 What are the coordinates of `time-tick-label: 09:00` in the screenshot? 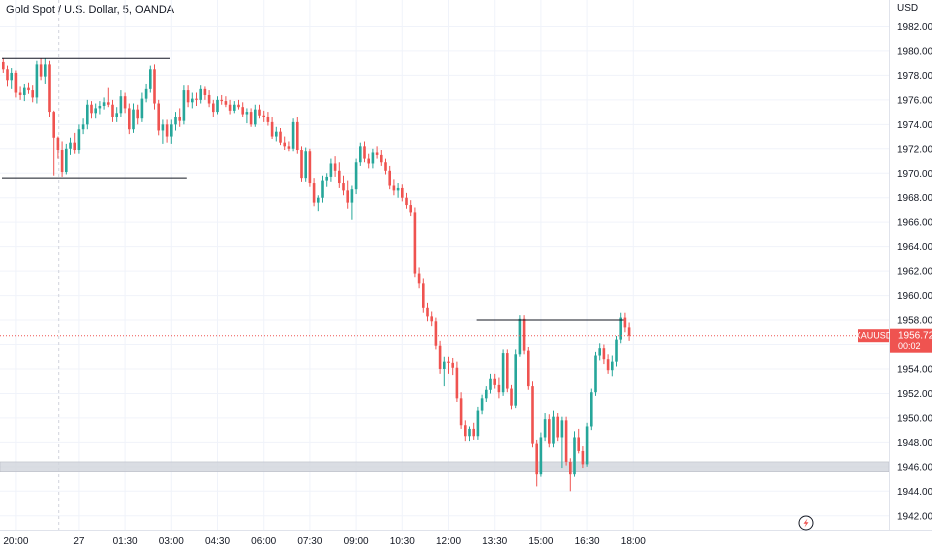 It's located at (356, 541).